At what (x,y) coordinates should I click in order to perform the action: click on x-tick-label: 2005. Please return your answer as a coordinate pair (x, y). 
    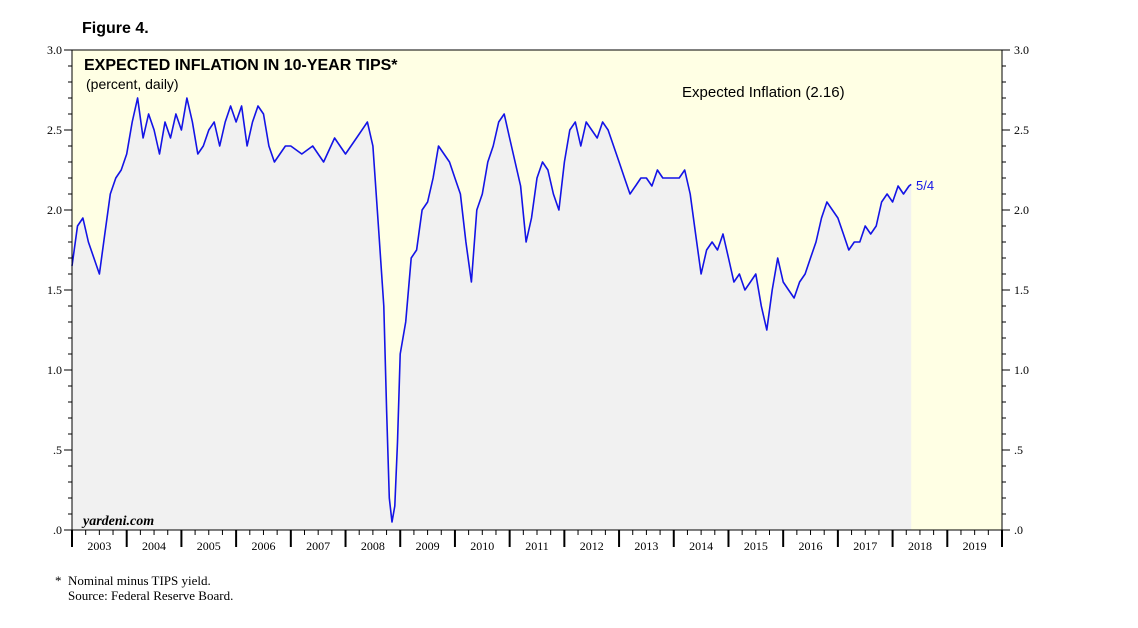
    Looking at the image, I should click on (209, 546).